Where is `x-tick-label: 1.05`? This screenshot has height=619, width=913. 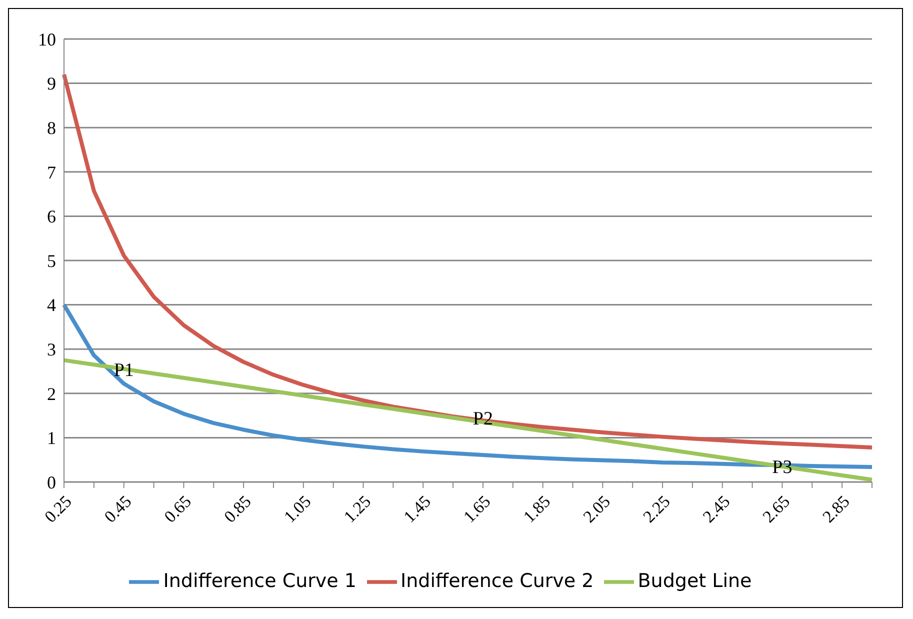 x-tick-label: 1.05 is located at coordinates (297, 509).